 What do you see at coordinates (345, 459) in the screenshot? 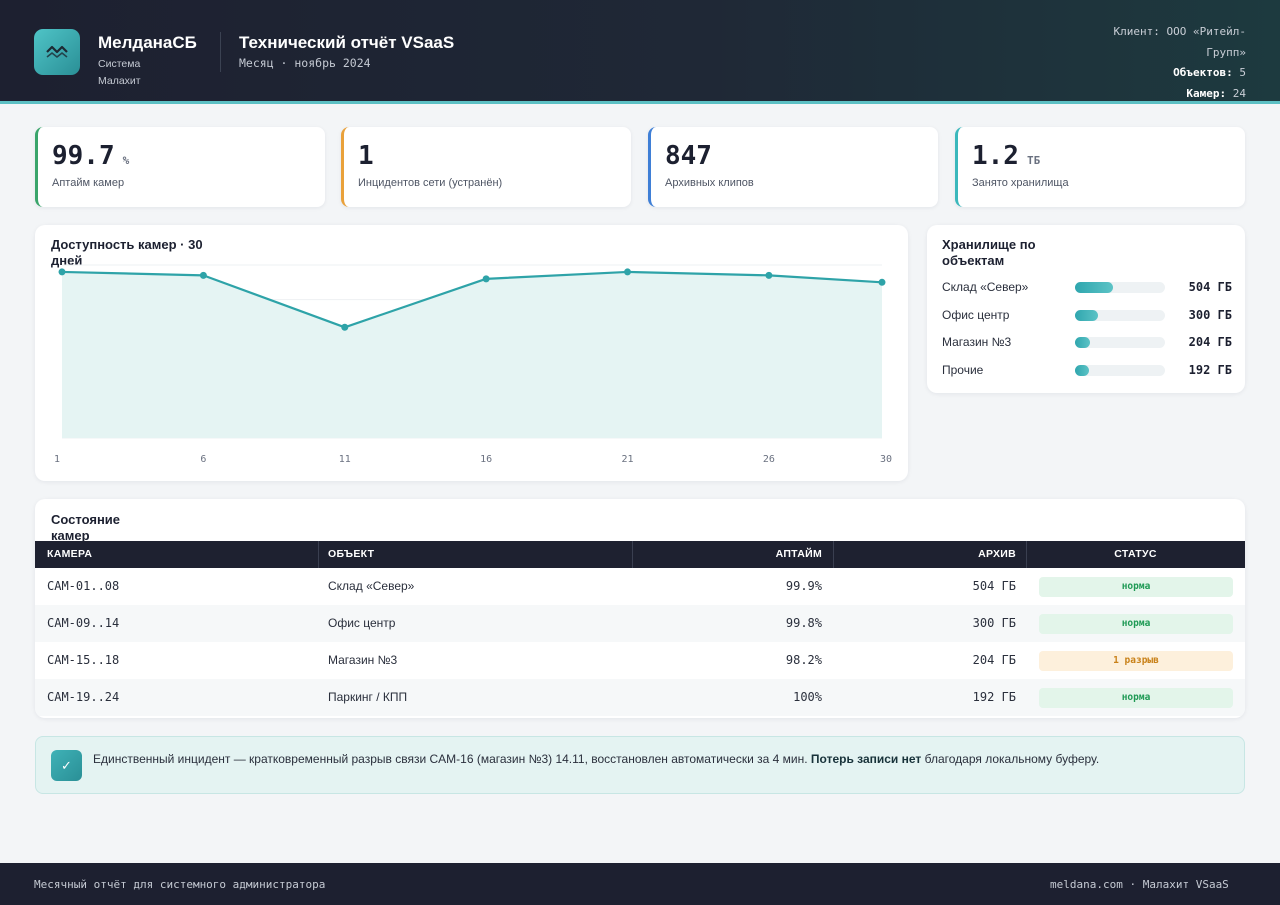
I see `x-tick-label: 11` at bounding box center [345, 459].